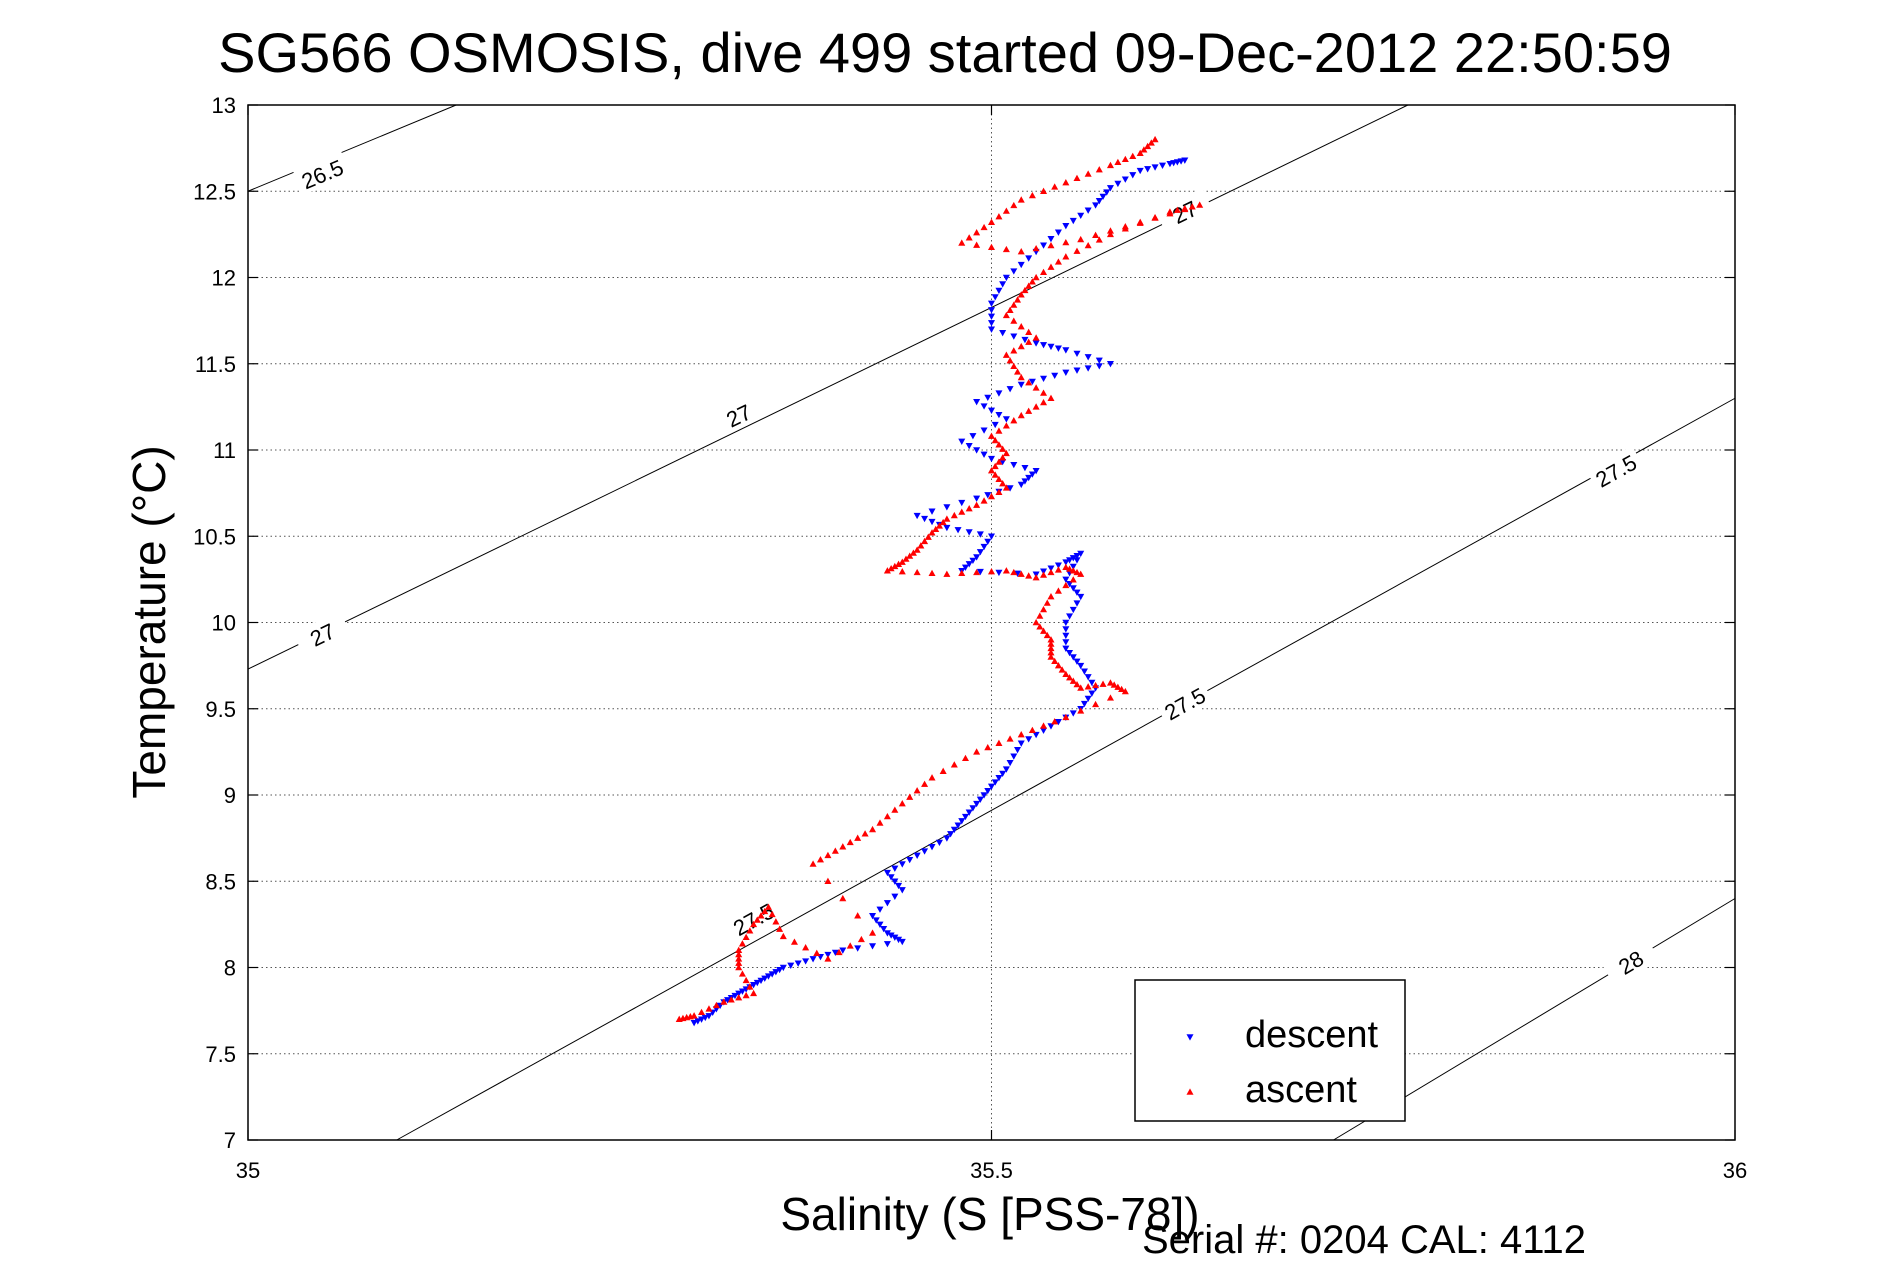  I want to click on contour-label-bg, so click(738, 414).